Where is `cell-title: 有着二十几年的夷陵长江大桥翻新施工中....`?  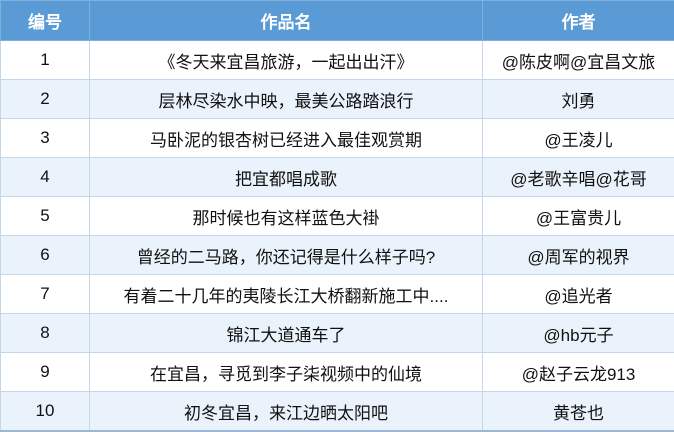
cell-title: 有着二十几年的夷陵长江大桥翻新施工中.... is located at coordinates (286, 294).